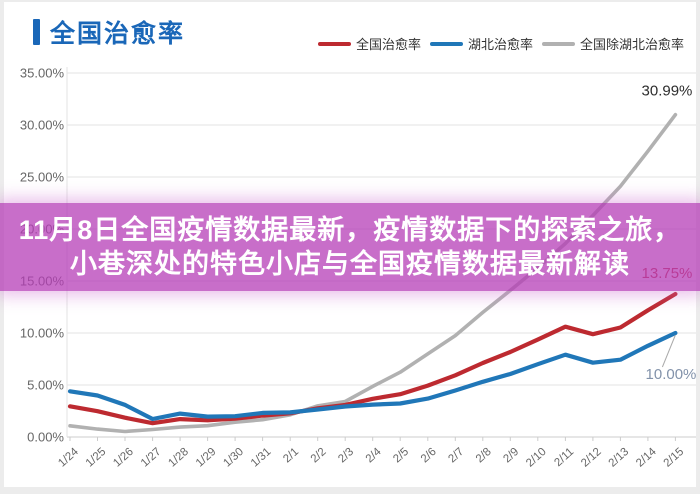  What do you see at coordinates (334, 43) in the screenshot?
I see `legend-line-swatch-national` at bounding box center [334, 43].